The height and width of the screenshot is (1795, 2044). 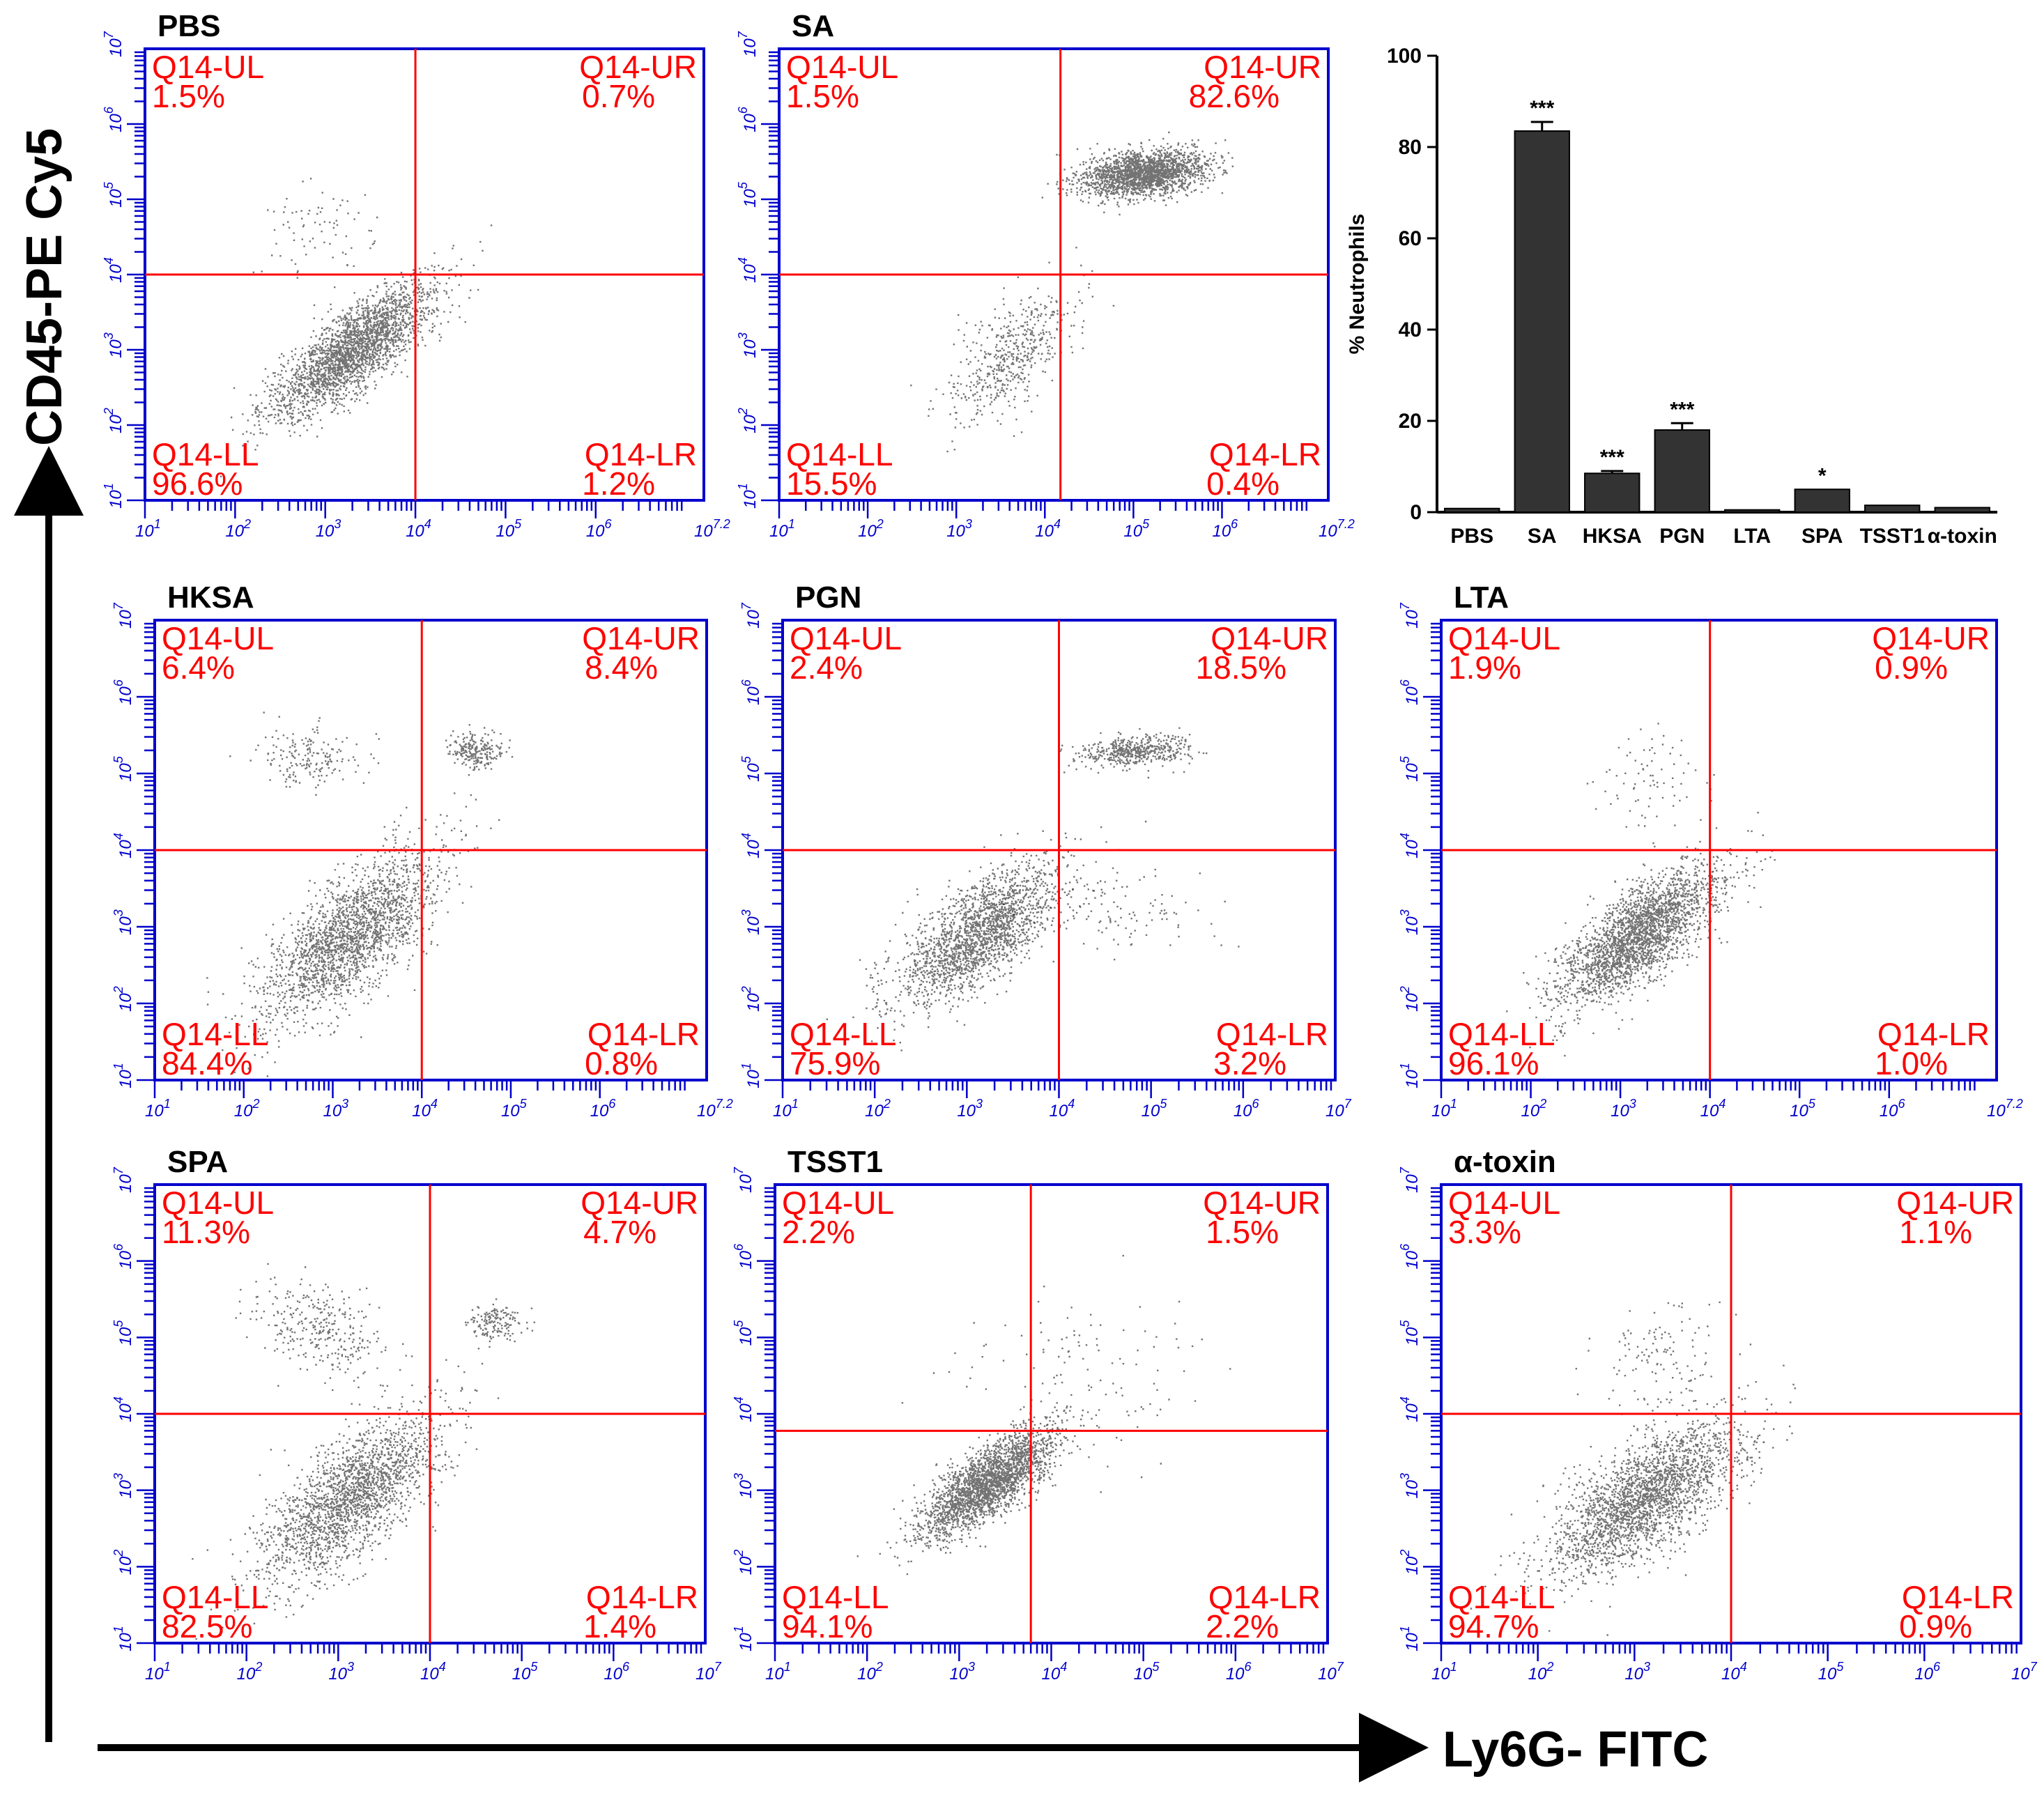 What do you see at coordinates (1411, 329) in the screenshot?
I see `bar-y-tick-label: 40` at bounding box center [1411, 329].